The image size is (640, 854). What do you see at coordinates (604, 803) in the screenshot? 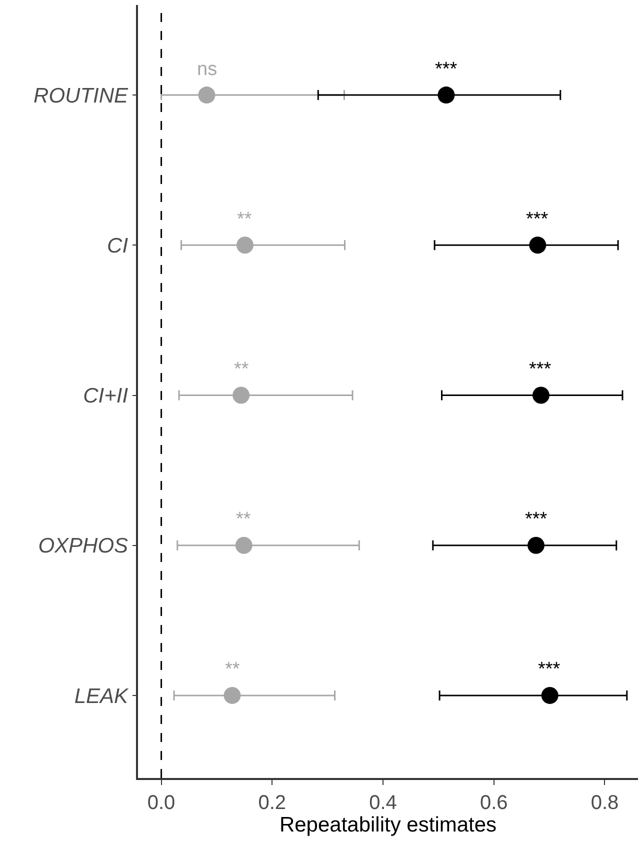
I see `x-tick-label: 0.8` at bounding box center [604, 803].